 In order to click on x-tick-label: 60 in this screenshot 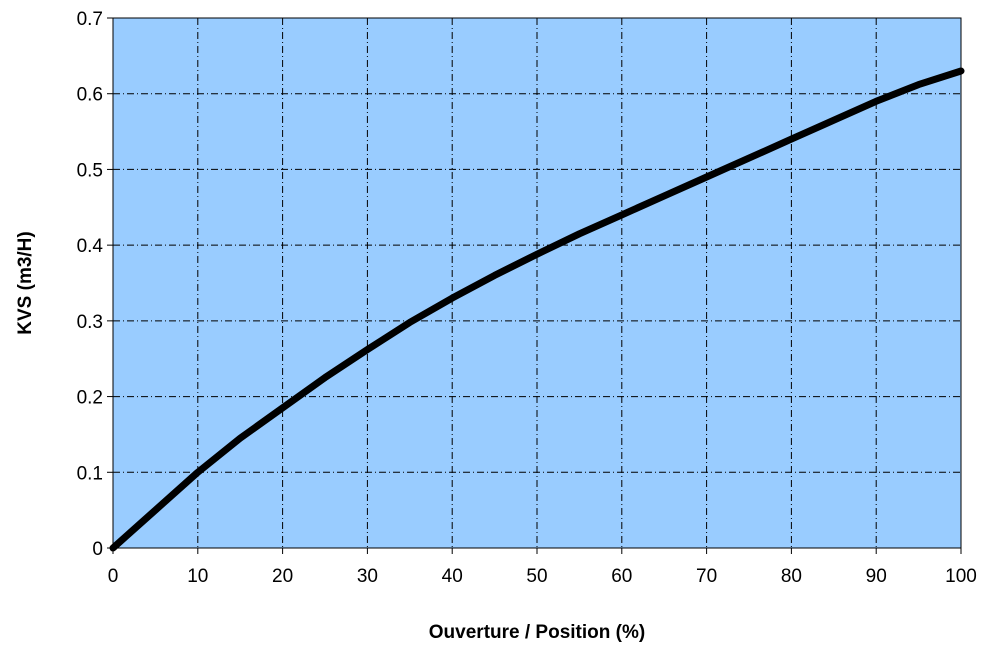, I will do `click(621, 576)`.